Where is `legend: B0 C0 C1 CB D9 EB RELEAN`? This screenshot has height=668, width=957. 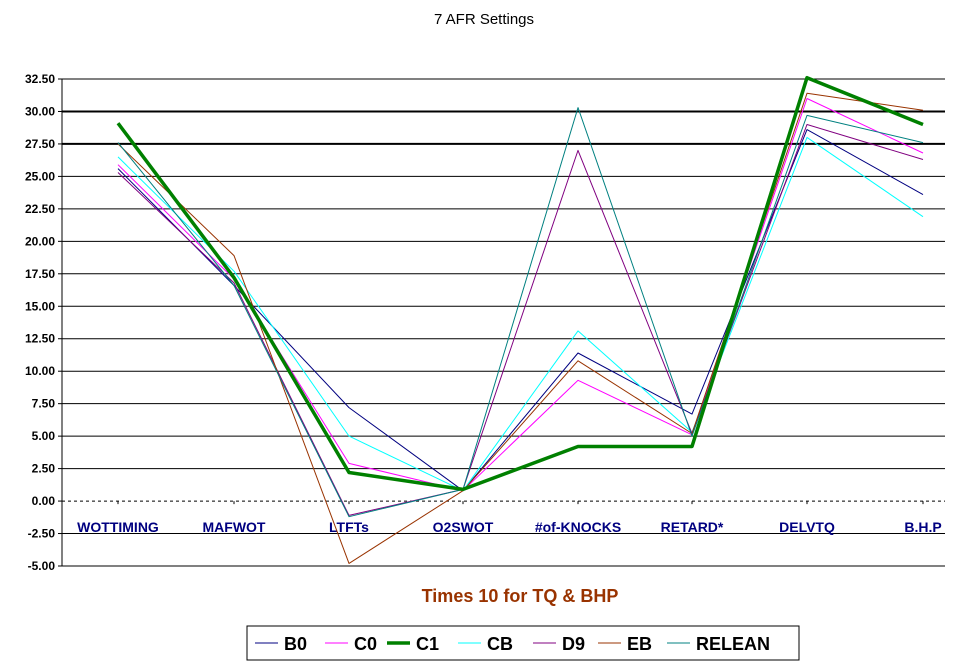 legend: B0 C0 C1 CB D9 EB RELEAN is located at coordinates (523, 643).